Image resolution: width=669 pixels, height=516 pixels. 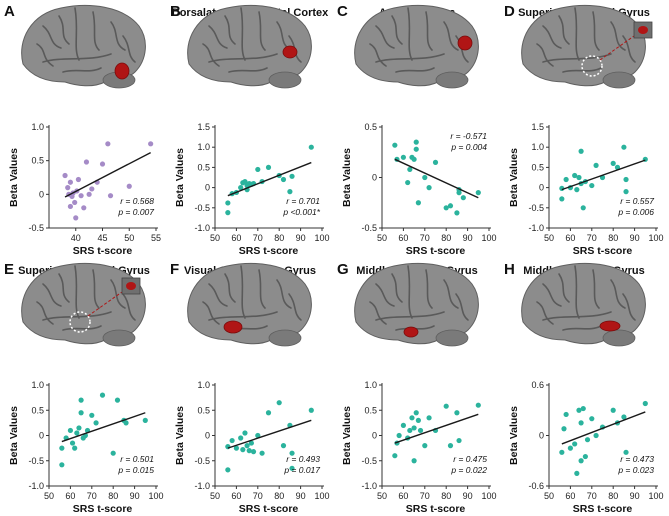 What do you see at coordinates (135, 470) in the screenshot?
I see `p-value-label: p = 0.015` at bounding box center [135, 470].